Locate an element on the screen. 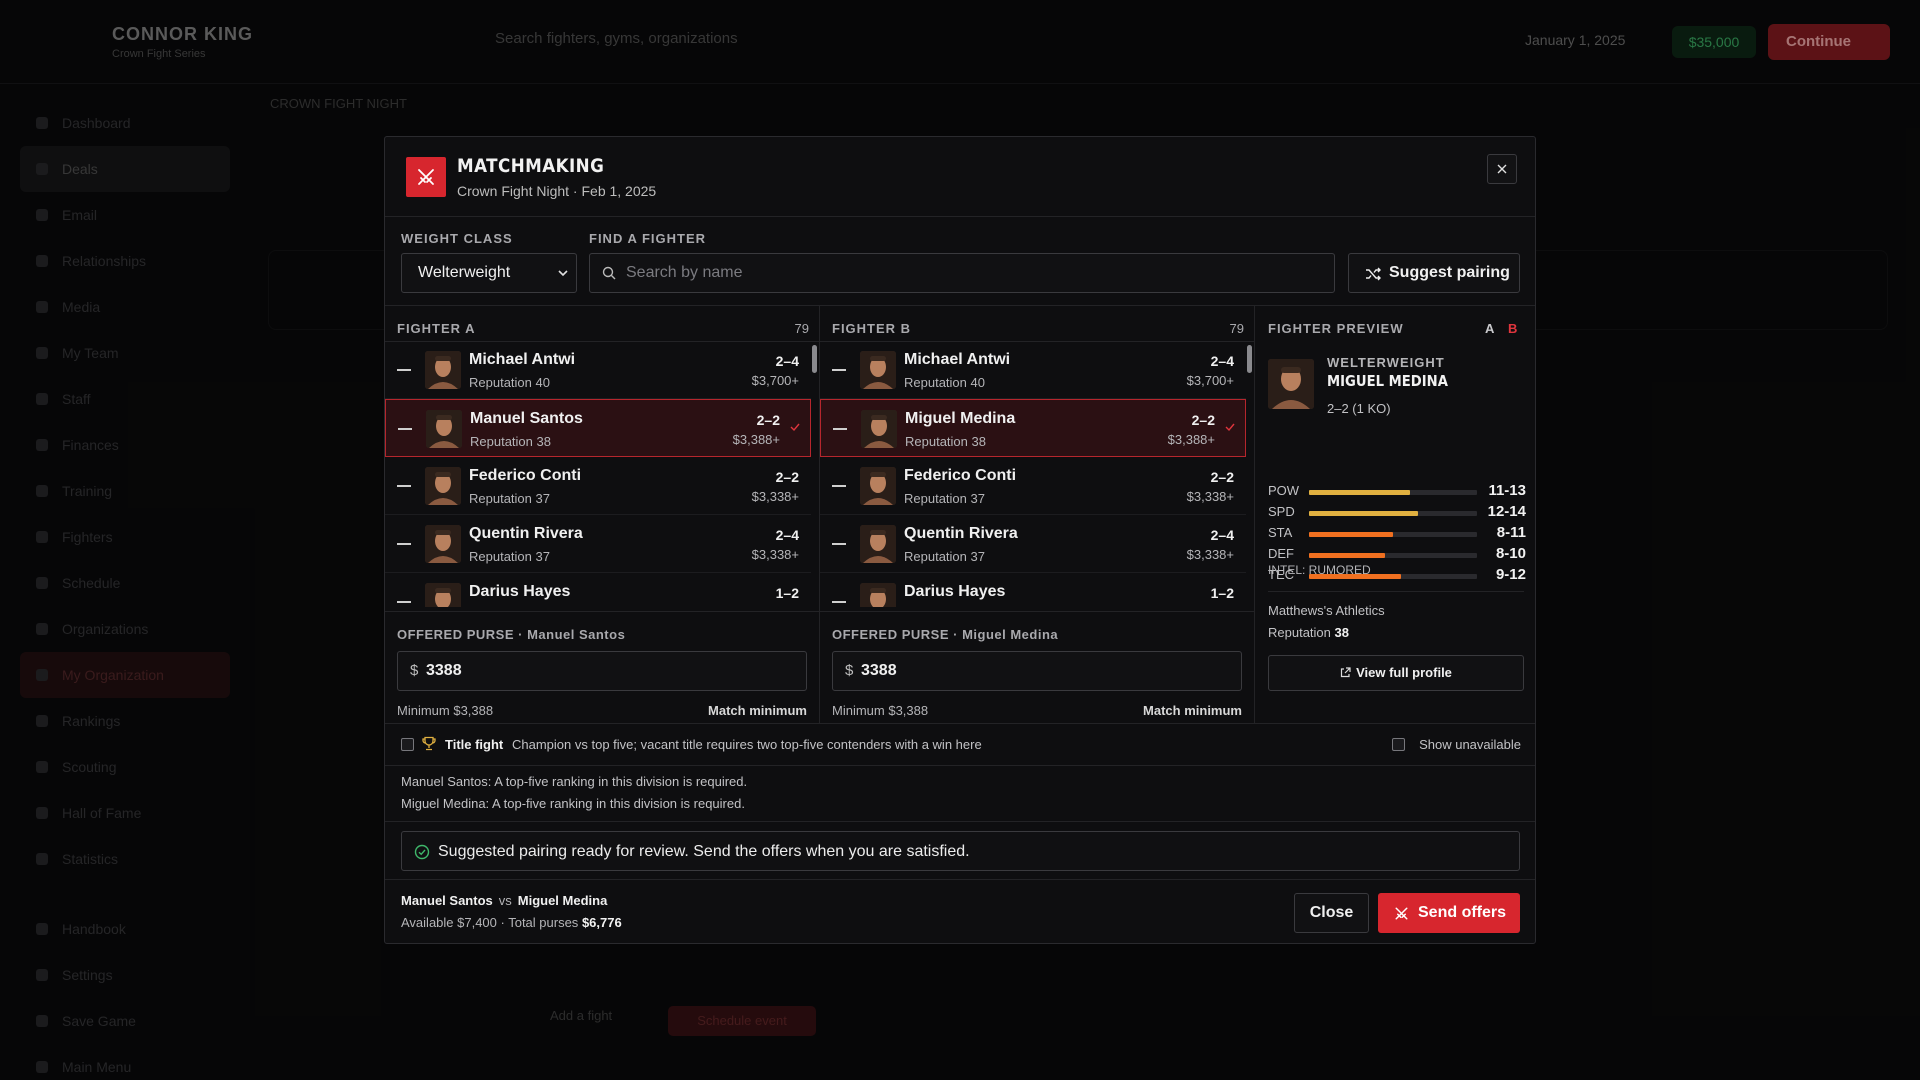  reputation-value: 38 is located at coordinates (1341, 632).